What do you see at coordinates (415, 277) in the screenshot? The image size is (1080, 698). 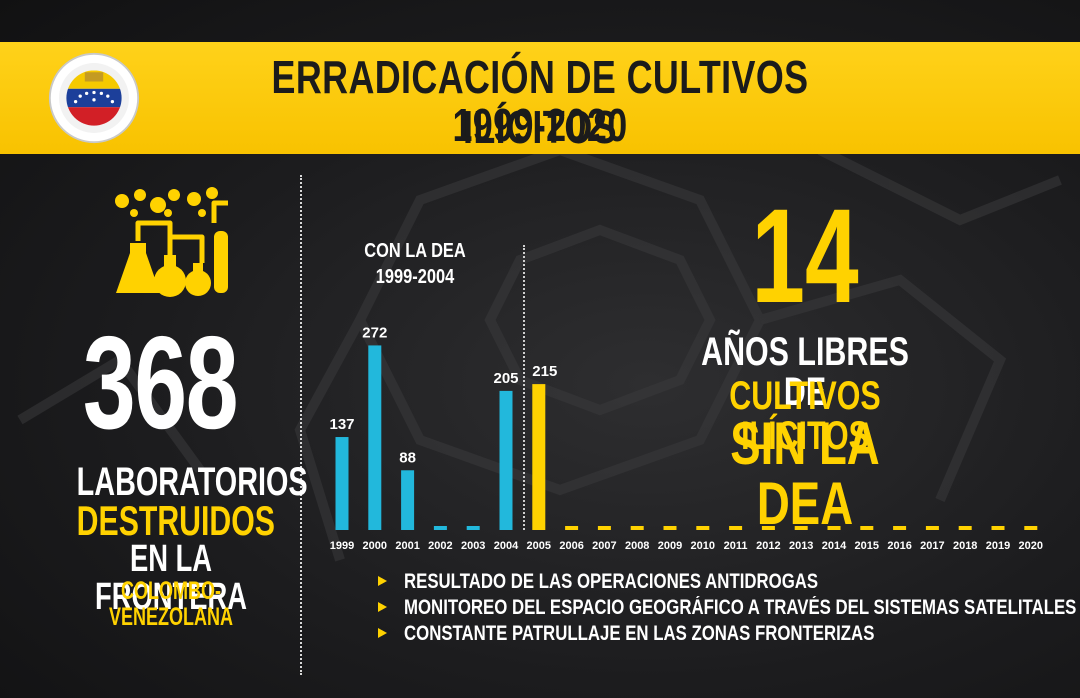 I see `dea-annotation-line2: 1999-2004` at bounding box center [415, 277].